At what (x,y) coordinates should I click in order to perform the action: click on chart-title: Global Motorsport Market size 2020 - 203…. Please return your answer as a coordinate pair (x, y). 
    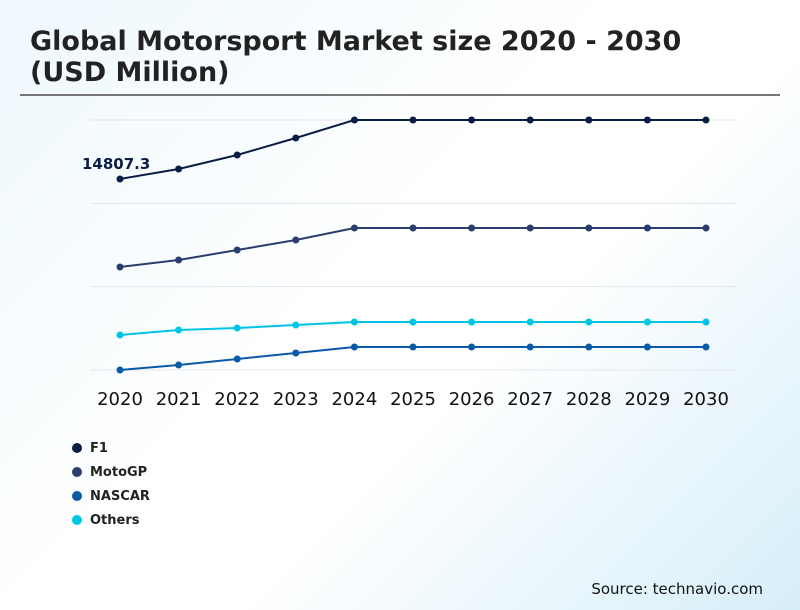
    Looking at the image, I should click on (356, 57).